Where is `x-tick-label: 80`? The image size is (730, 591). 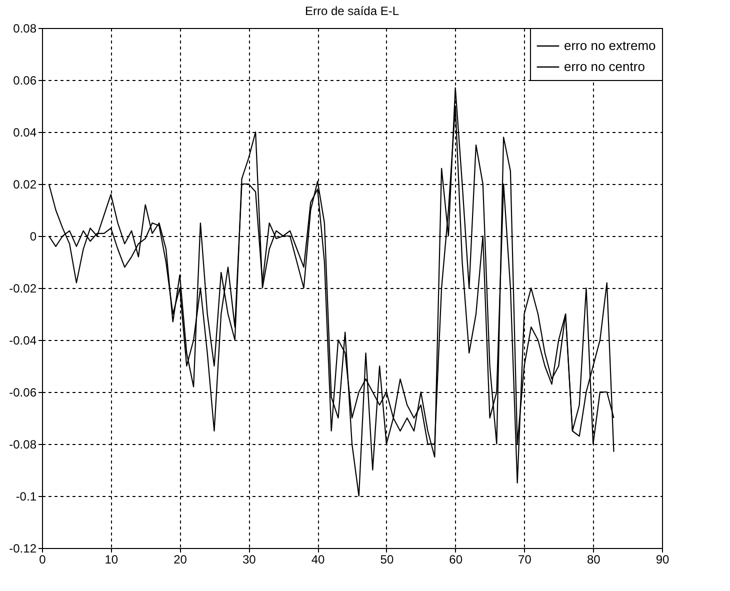 x-tick-label: 80 is located at coordinates (593, 559).